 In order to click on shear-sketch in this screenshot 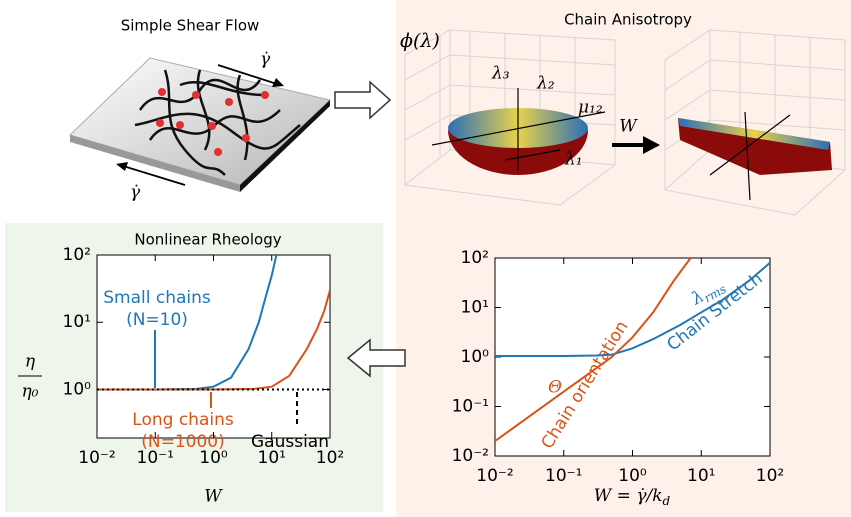, I will do `click(200, 124)`.